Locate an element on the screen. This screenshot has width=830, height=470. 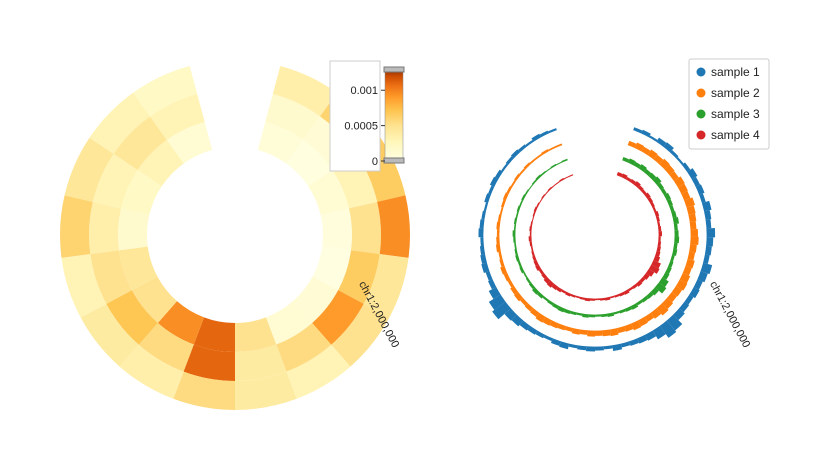
heatmap-cell-r2-b5 is located at coordinates (360, 335).